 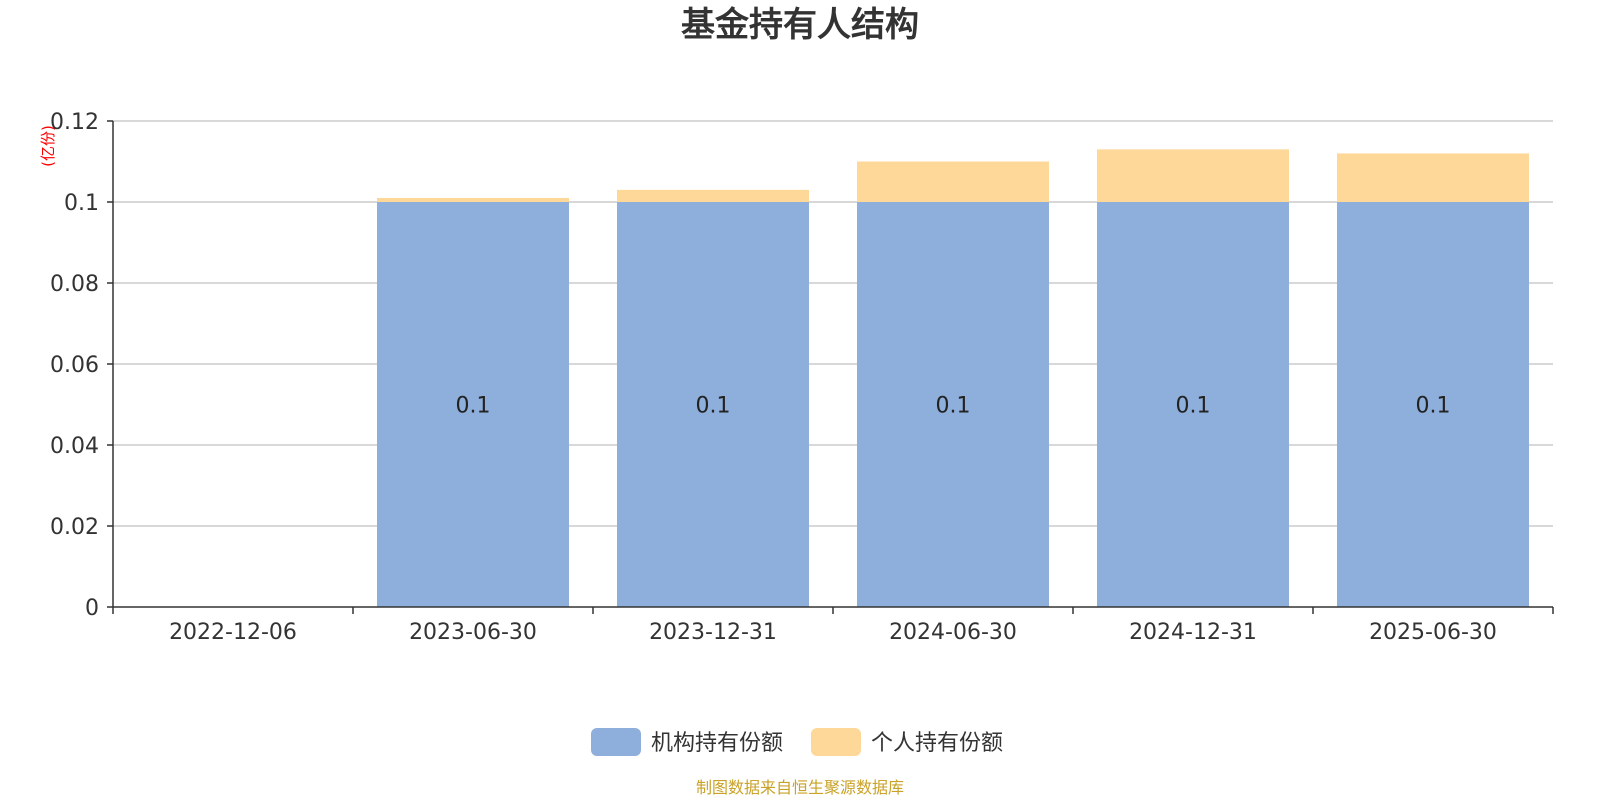 I want to click on chart-title: 基金持有人结构, so click(x=800, y=25).